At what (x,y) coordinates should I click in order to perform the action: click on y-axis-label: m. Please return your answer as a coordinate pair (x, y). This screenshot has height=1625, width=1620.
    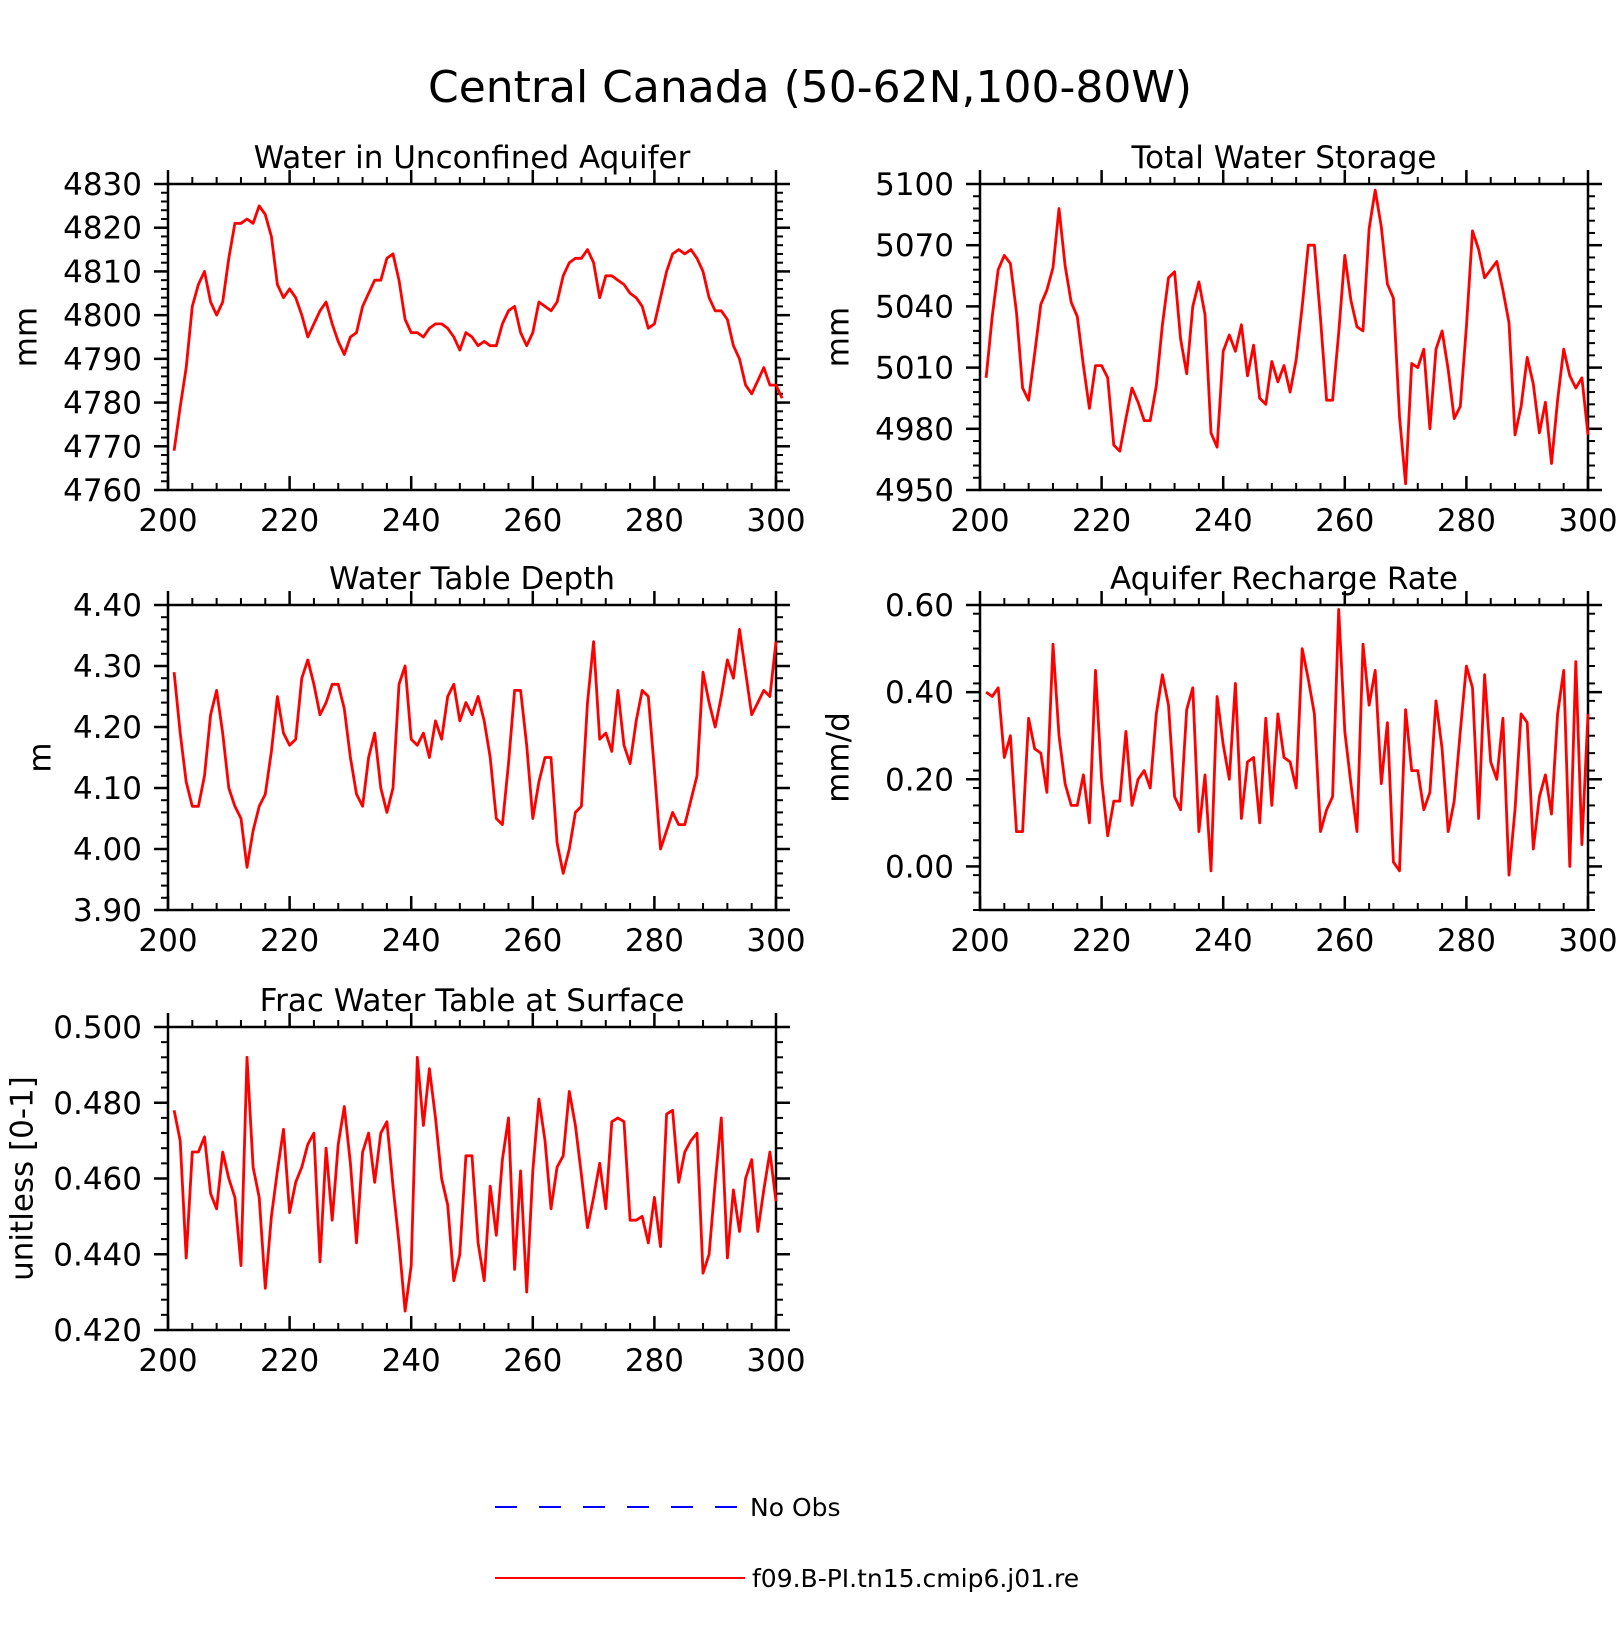
    Looking at the image, I should click on (40, 757).